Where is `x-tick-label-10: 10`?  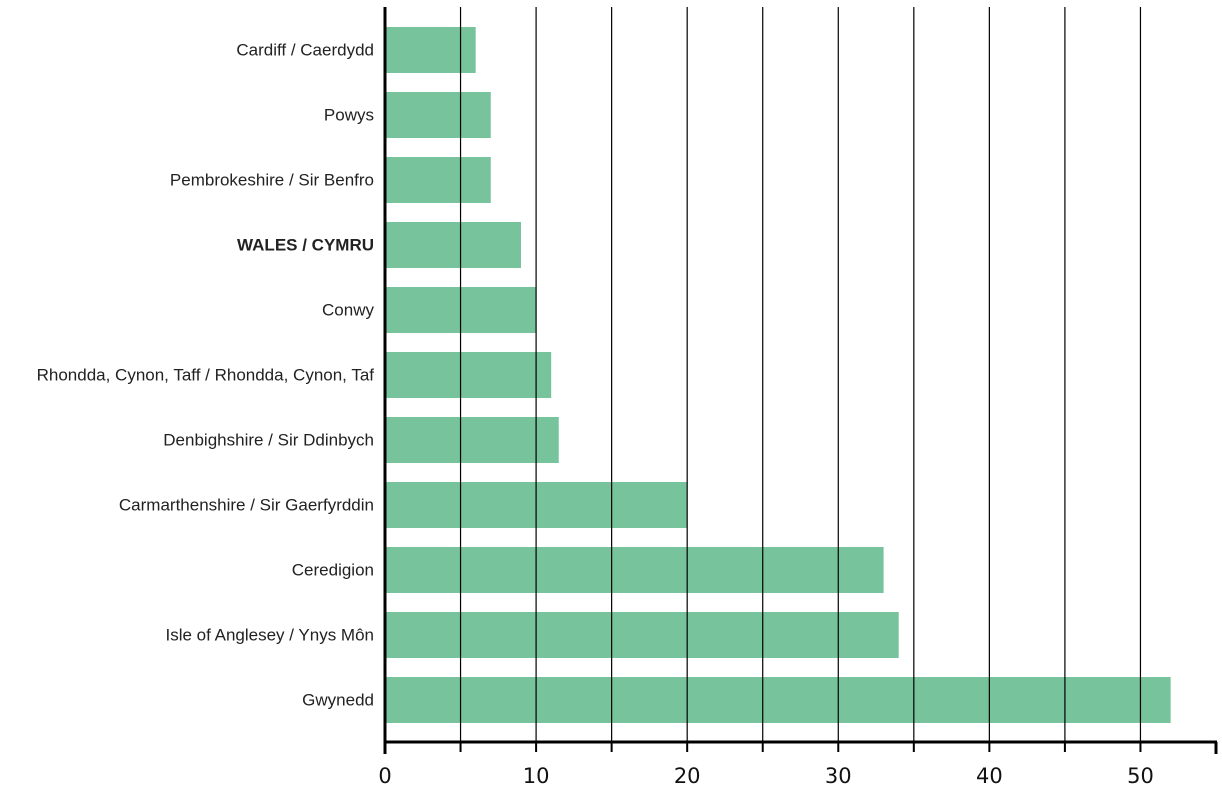 x-tick-label-10: 10 is located at coordinates (536, 776).